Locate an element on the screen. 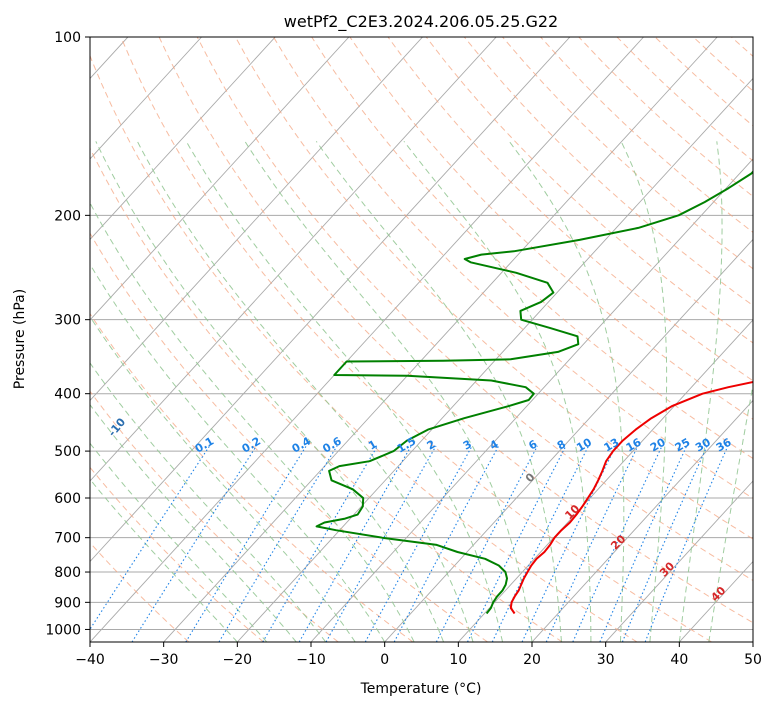  mixing-ratio-label: 0.6 is located at coordinates (332, 444).